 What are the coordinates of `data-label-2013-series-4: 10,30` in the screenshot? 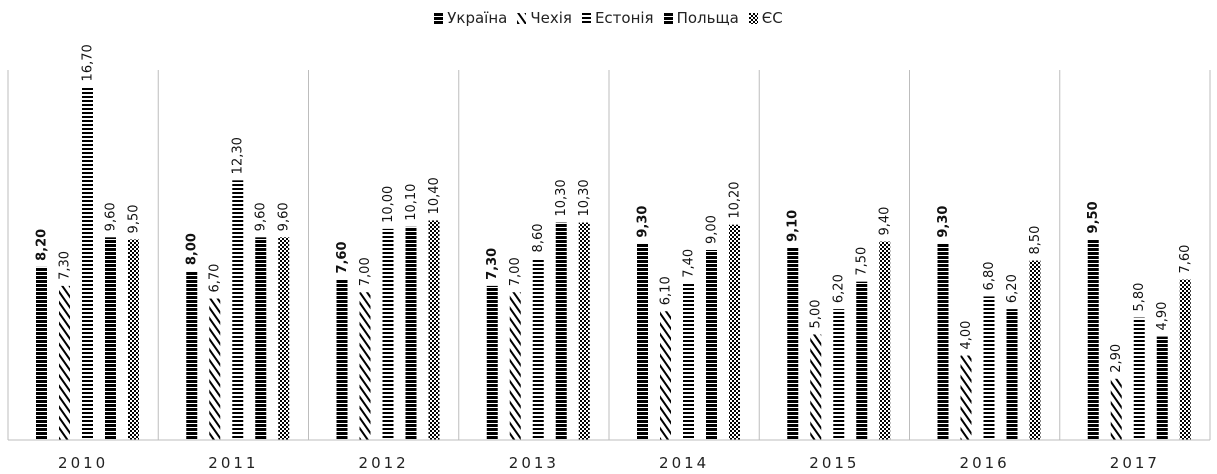 It's located at (584, 197).